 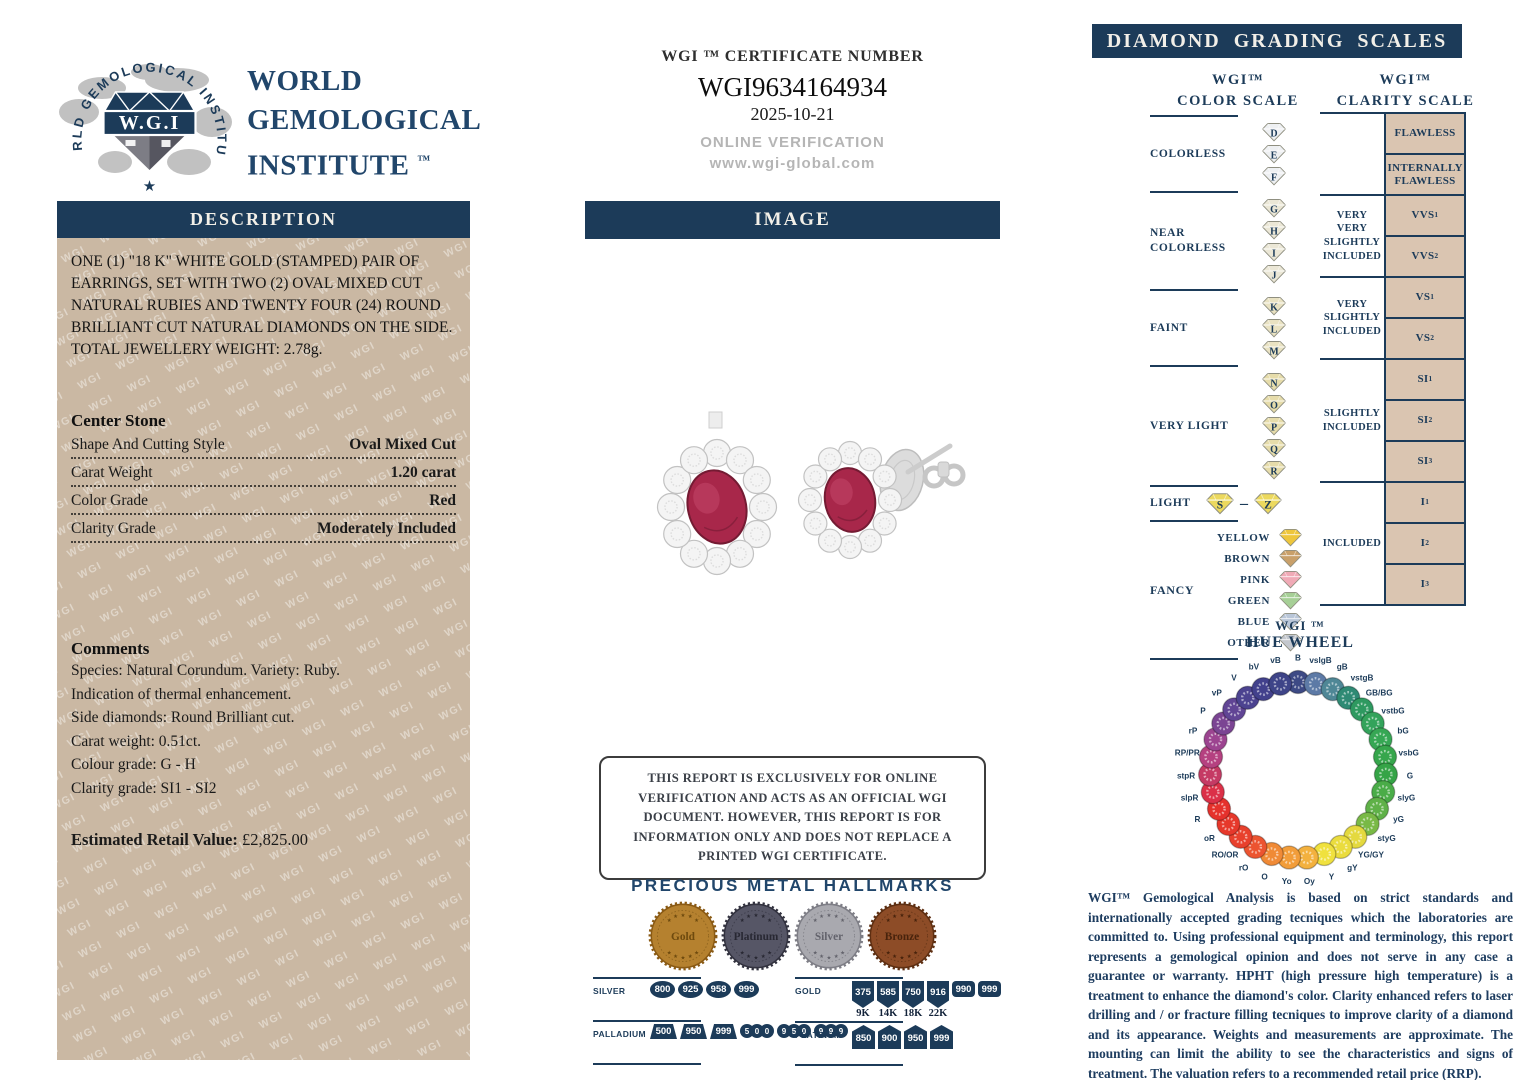 What do you see at coordinates (1169, 327) in the screenshot?
I see `color-group-label: FAINT` at bounding box center [1169, 327].